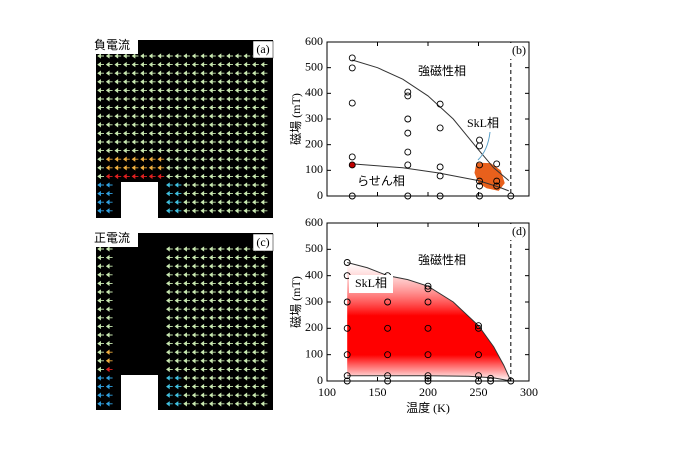 The image size is (675, 450). What do you see at coordinates (483, 123) in the screenshot?
I see `annotation: SkL相` at bounding box center [483, 123].